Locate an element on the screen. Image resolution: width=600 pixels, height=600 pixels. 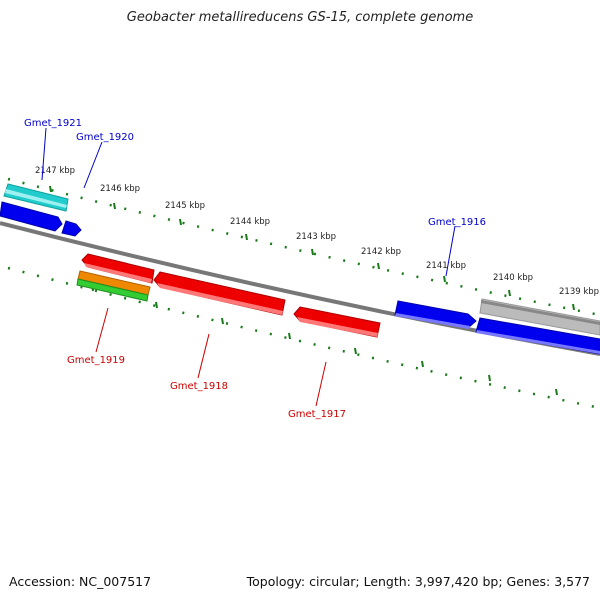
leader-gmet-1918 is located at coordinates (203, 356).